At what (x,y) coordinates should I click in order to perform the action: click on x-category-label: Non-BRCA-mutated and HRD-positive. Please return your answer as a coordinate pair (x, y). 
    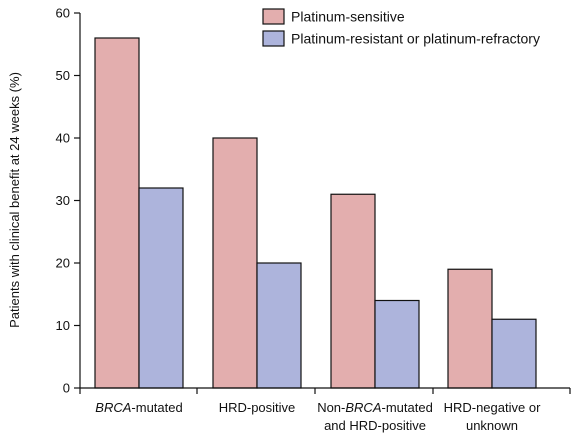
    Looking at the image, I should click on (375, 416).